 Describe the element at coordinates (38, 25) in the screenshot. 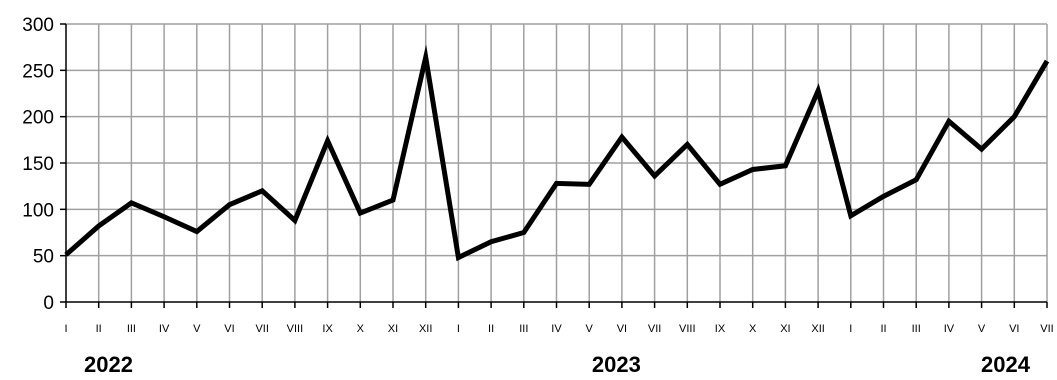

I see `y-tick-label: 300` at that location.